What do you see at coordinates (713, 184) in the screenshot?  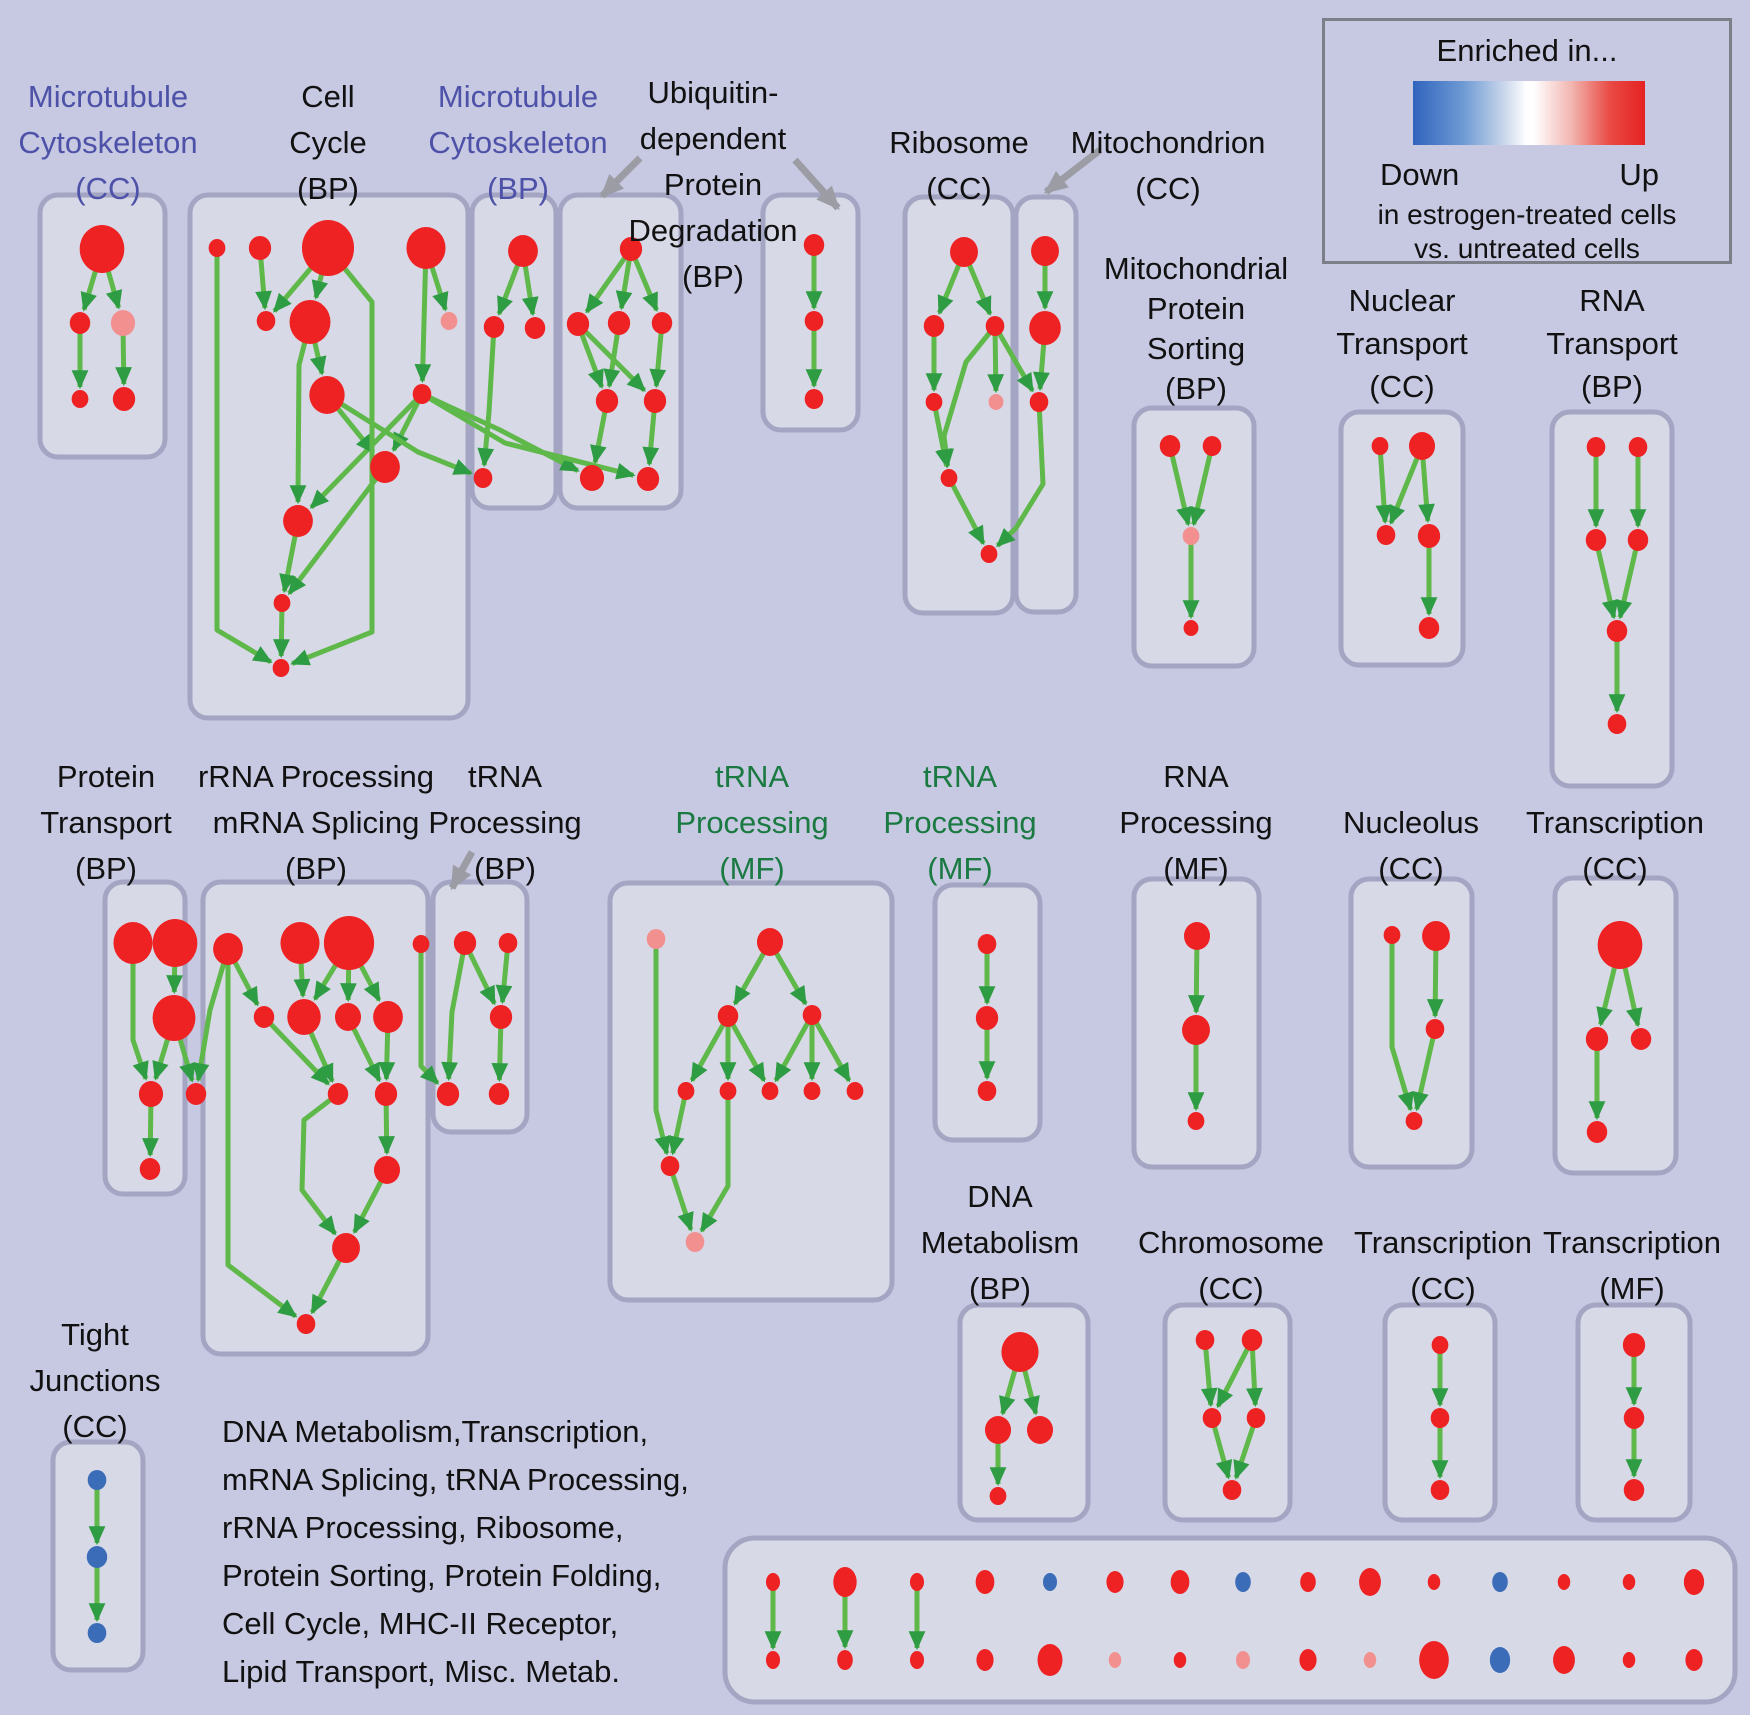 I see `group-label-ubiq1-line3: Protein` at bounding box center [713, 184].